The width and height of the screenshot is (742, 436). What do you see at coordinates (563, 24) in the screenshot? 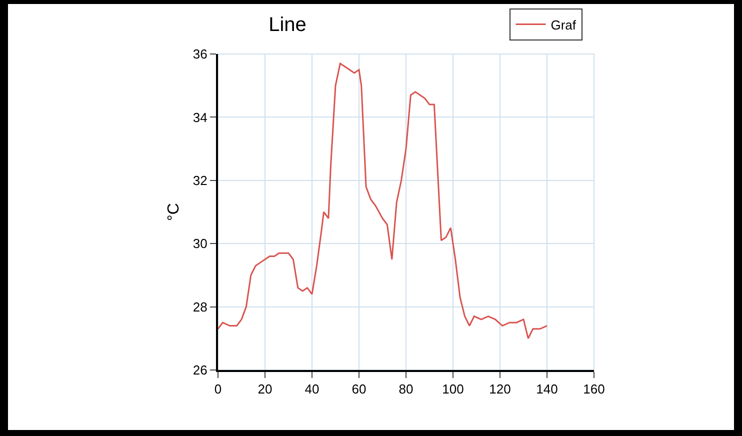
I see `legend-label: Graf` at bounding box center [563, 24].